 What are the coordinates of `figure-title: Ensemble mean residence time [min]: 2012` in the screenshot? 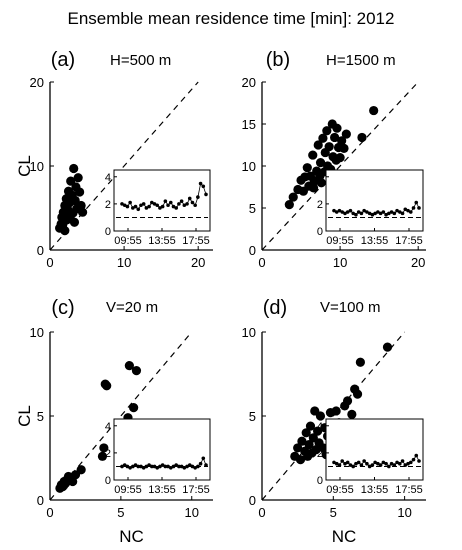 It's located at (231, 18).